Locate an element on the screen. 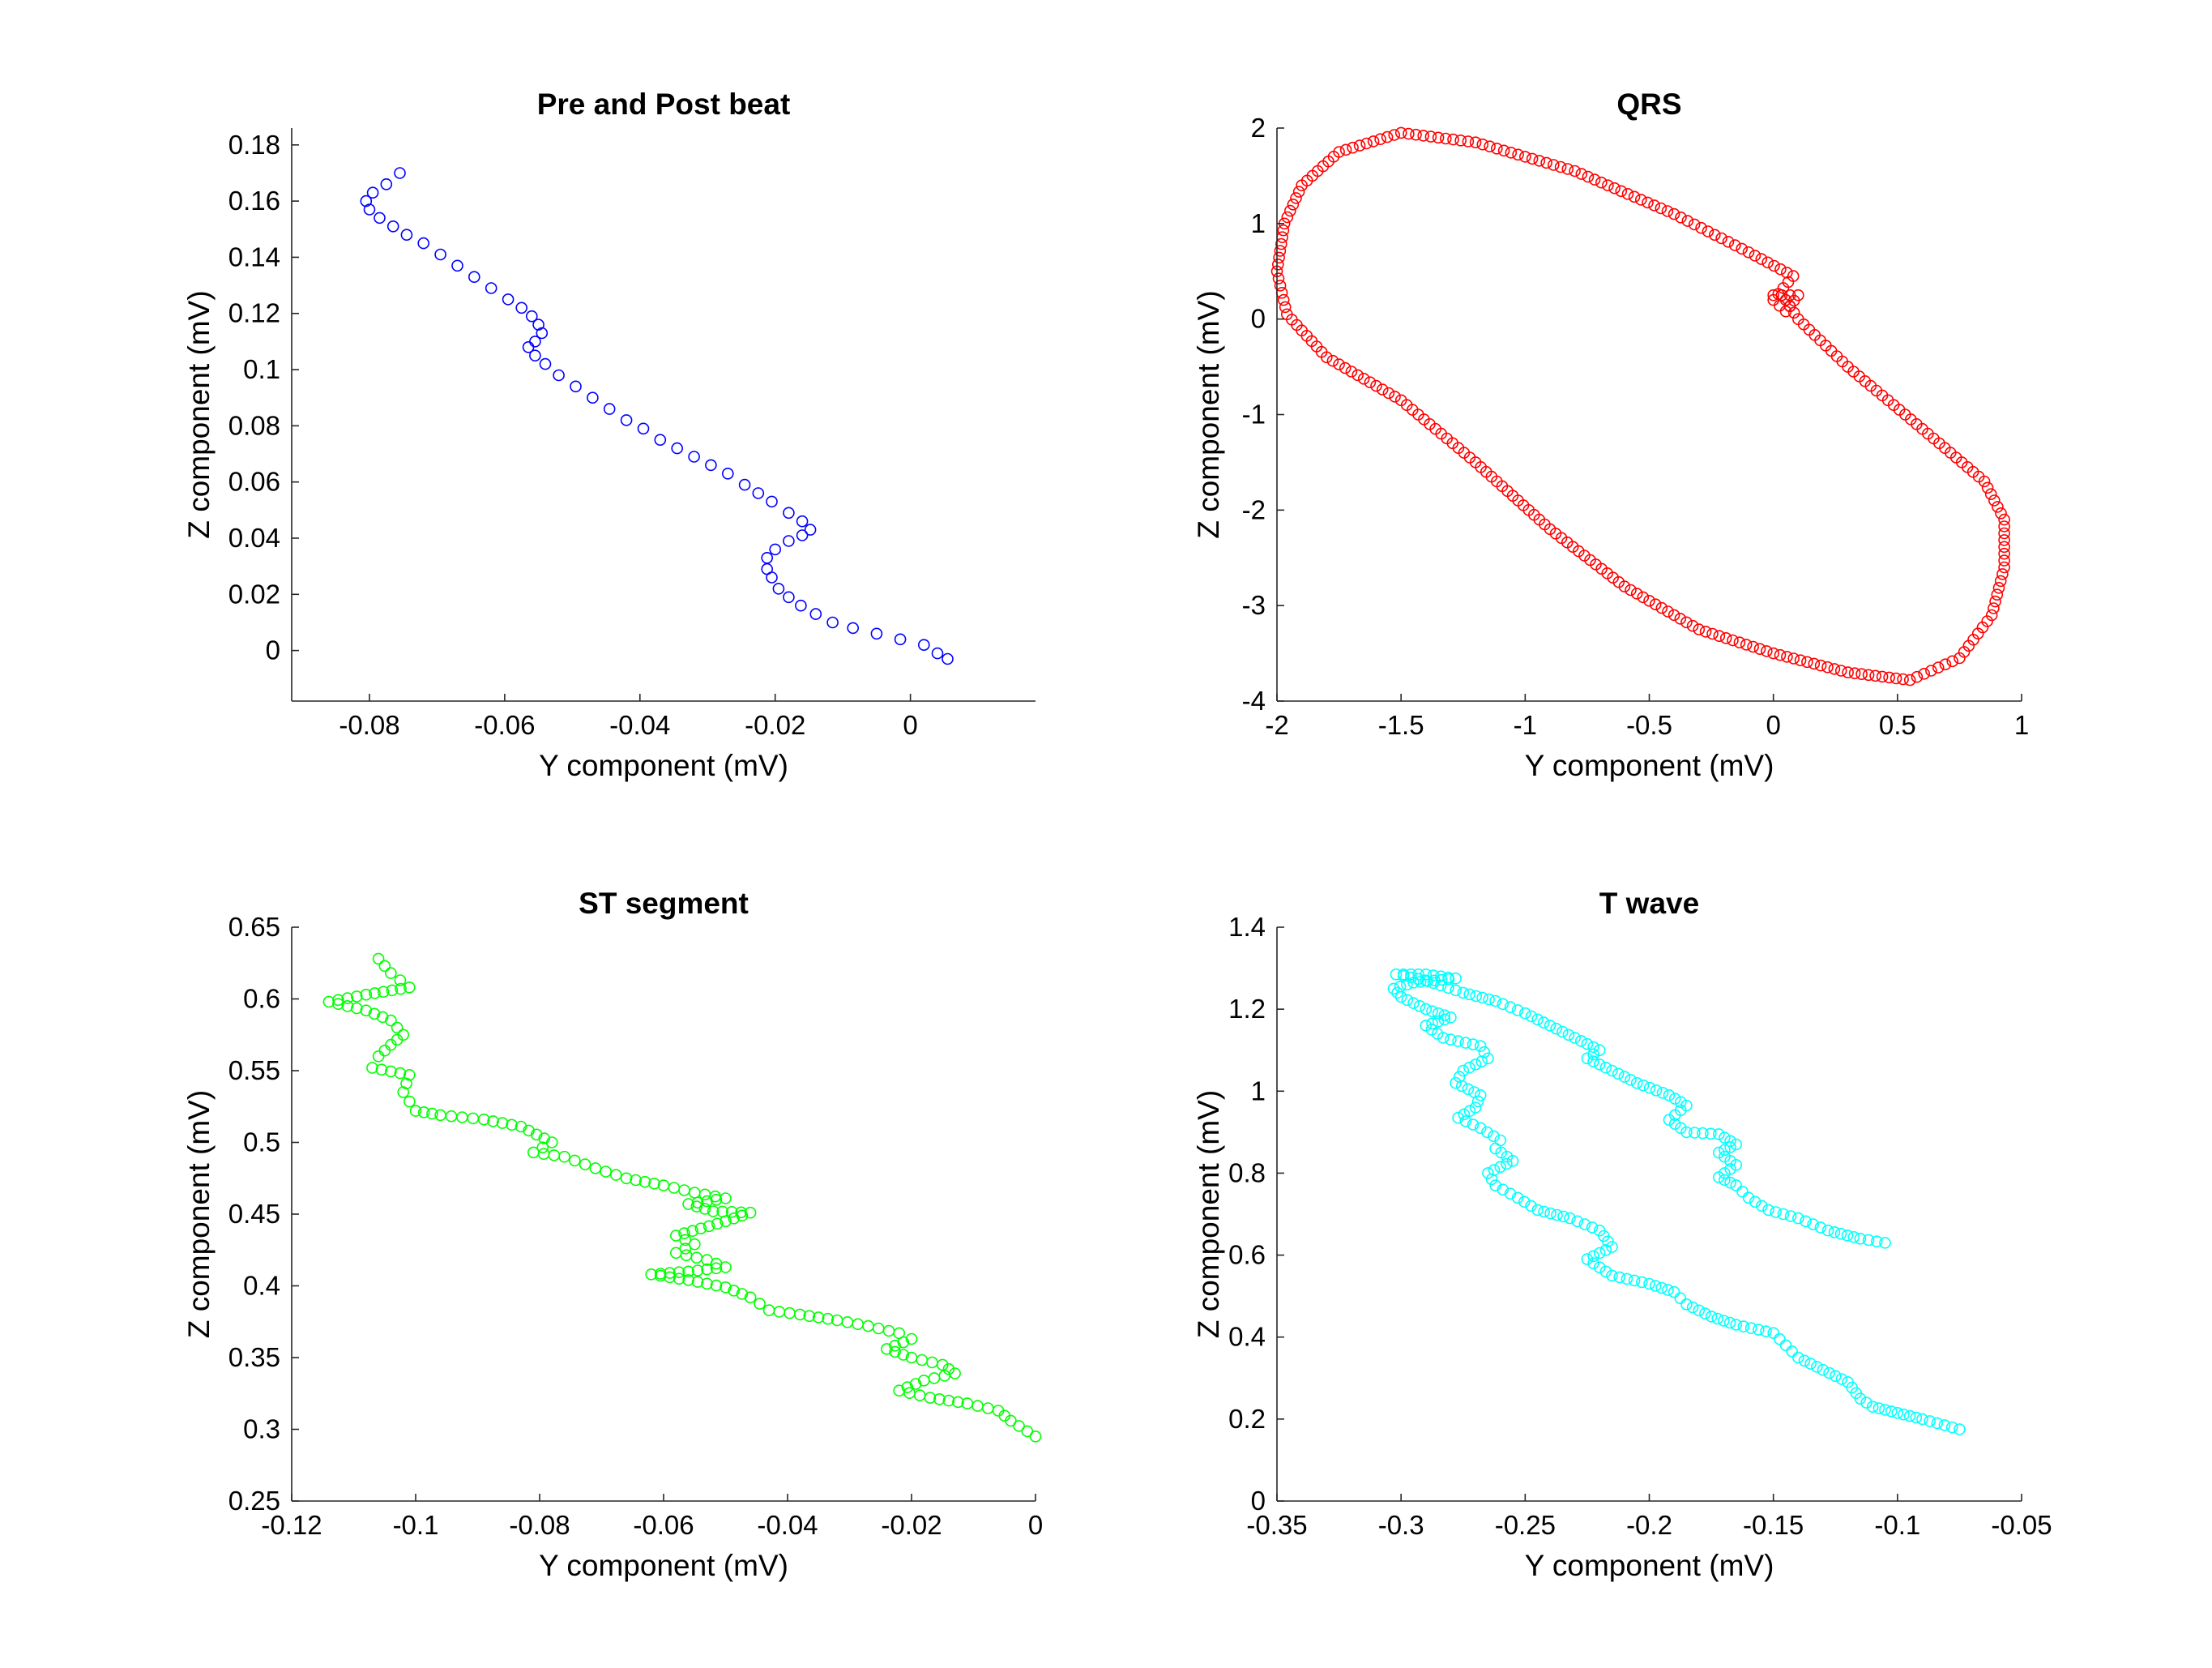 This screenshot has width=2212, height=1668. qrs-y-tick-label: 1 is located at coordinates (1258, 223).